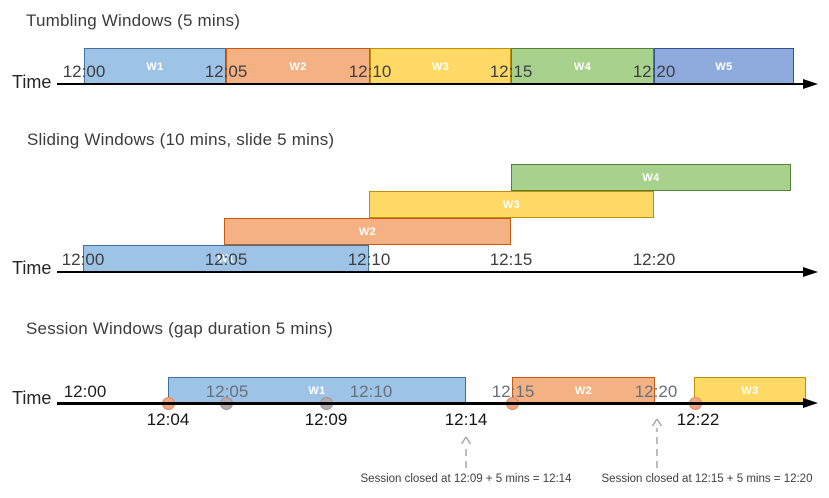  Describe the element at coordinates (181, 139) in the screenshot. I see `sliding-title: Sliding Windows (10 mins, slide 5 mins)` at that location.